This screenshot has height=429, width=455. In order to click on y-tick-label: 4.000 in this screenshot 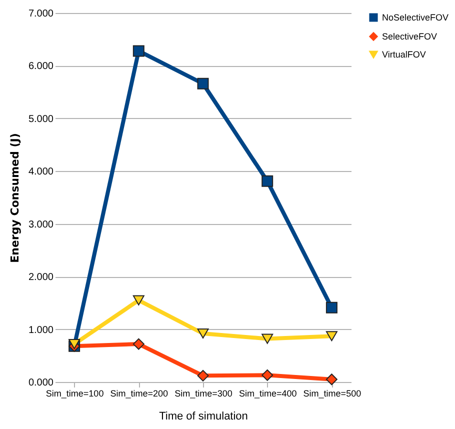, I will do `click(41, 172)`.